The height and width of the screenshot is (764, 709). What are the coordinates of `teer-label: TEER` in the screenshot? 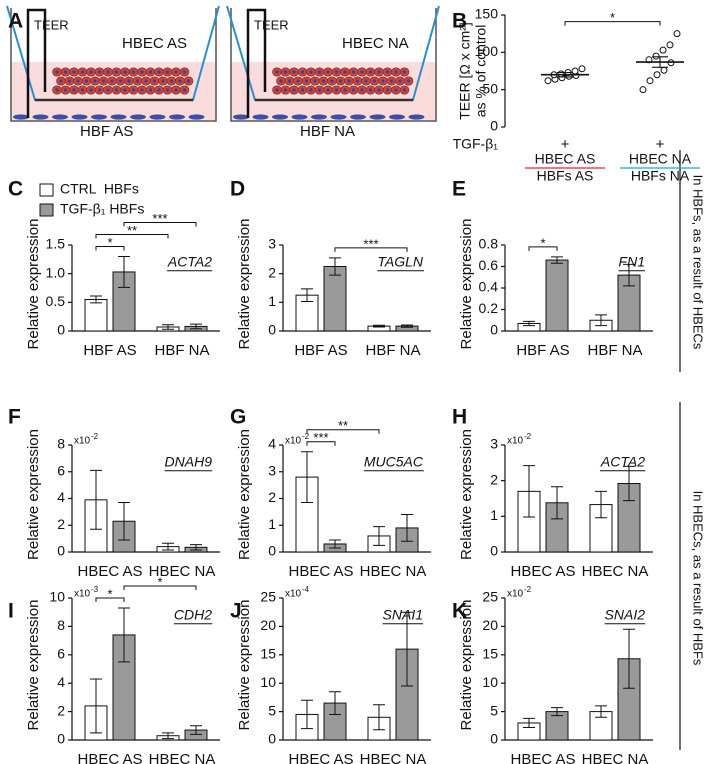 It's located at (51, 24).